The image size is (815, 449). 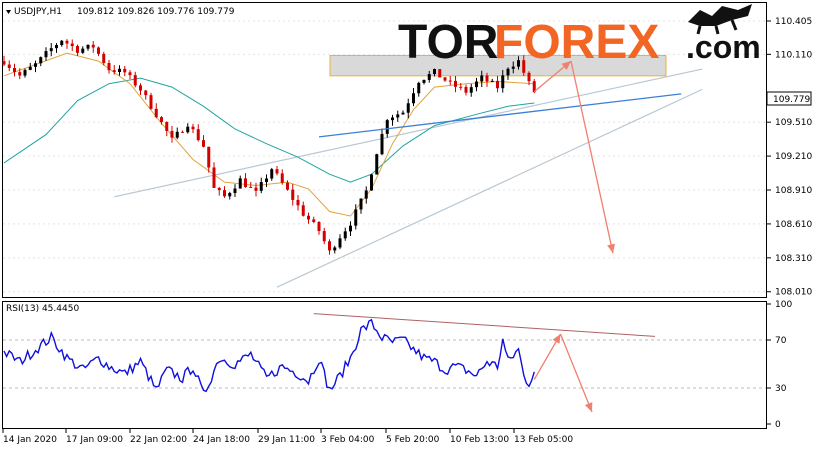 I want to click on time-tick-label: 3 Feb 04:00, so click(x=348, y=440).